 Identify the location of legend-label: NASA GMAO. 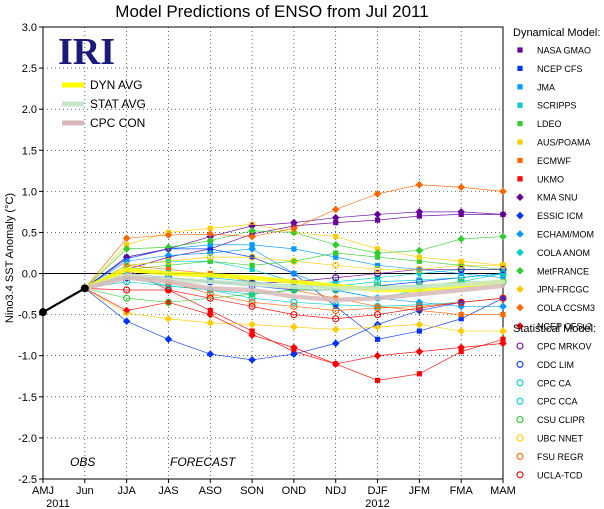
(564, 51).